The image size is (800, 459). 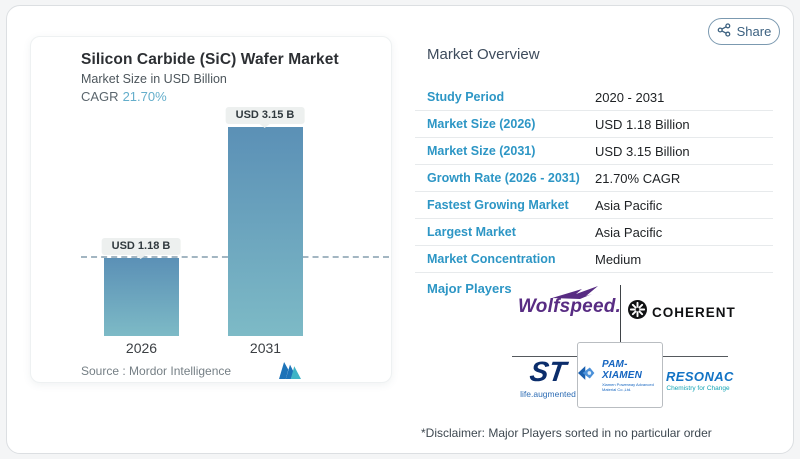 What do you see at coordinates (637, 312) in the screenshot?
I see `coherent-starburst-icon` at bounding box center [637, 312].